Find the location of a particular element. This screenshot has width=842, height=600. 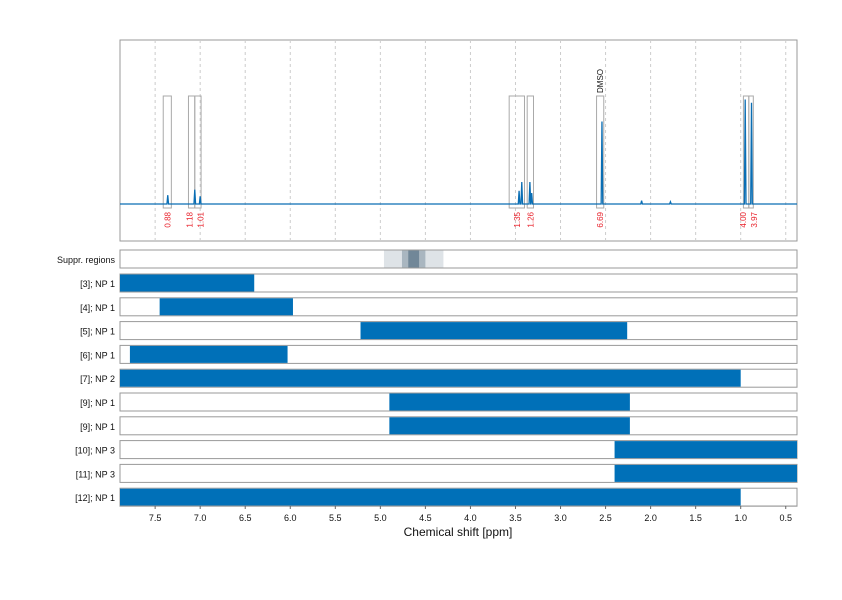

x-tick-label: 1.0 is located at coordinates (740, 518).